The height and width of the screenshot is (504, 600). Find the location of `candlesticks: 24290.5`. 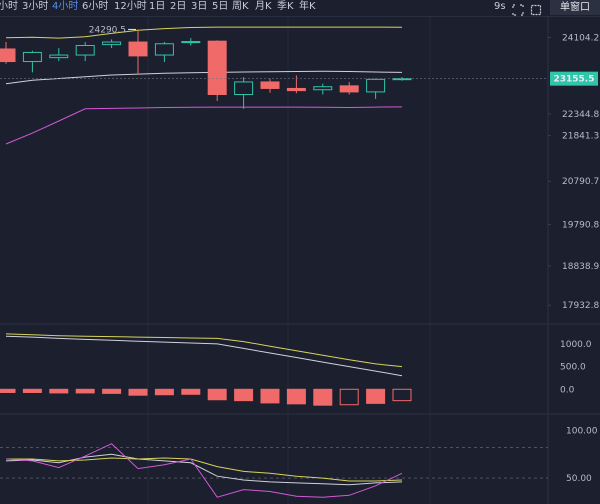

candlesticks: 24290.5 is located at coordinates (206, 67).